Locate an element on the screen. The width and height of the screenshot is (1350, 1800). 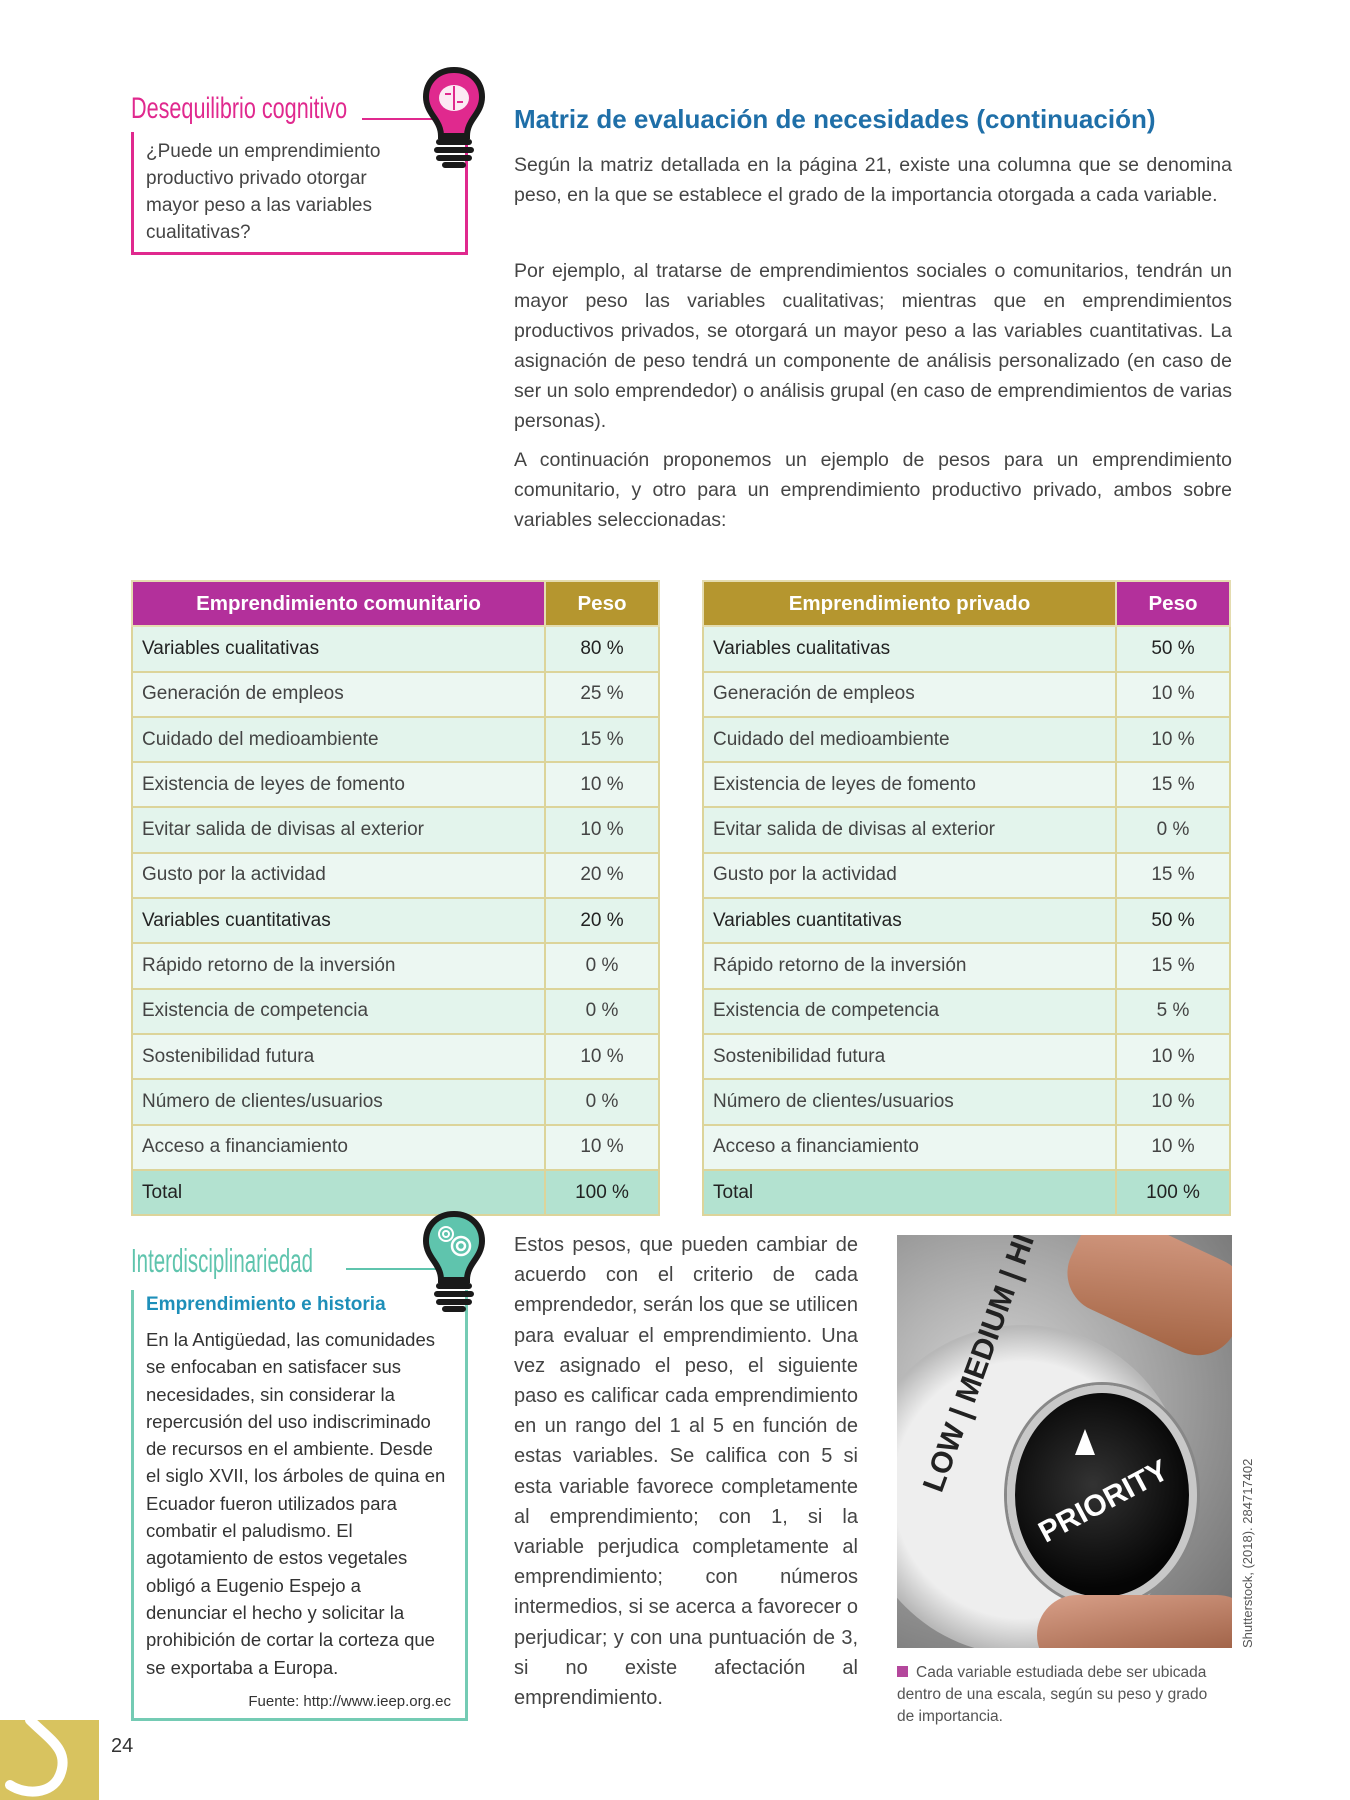
priority-dial-photo: LOW | MEDIUM | HIGH PRIORITY is located at coordinates (1064, 1441).